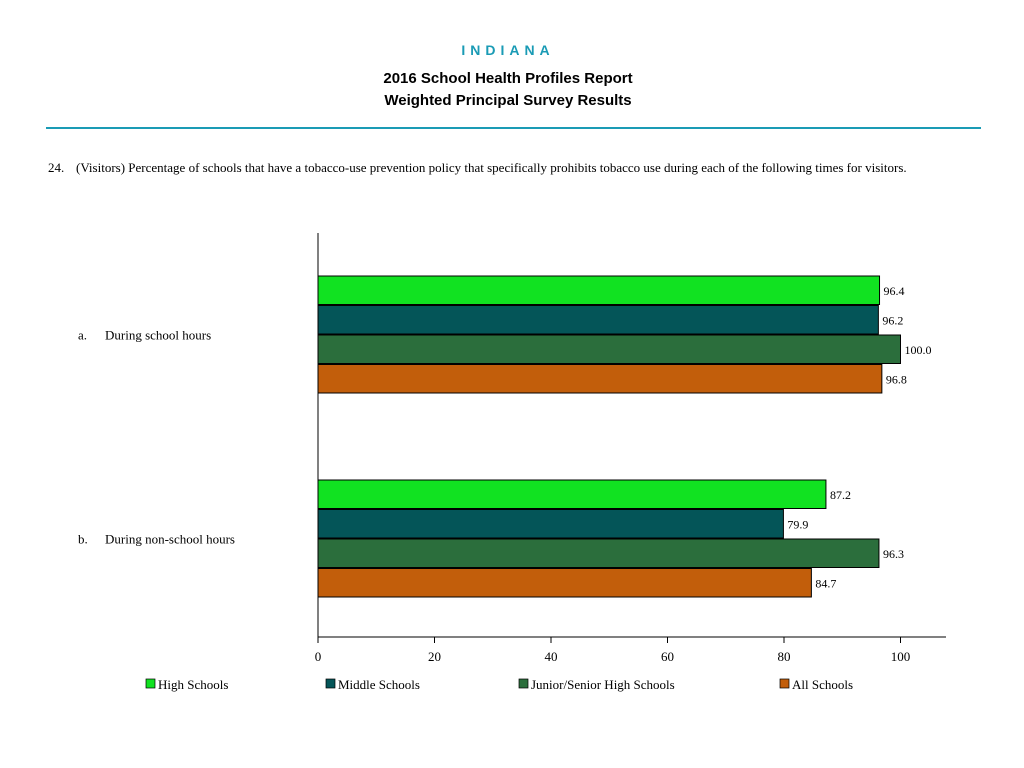  What do you see at coordinates (170, 539) in the screenshot?
I see `category-label: During non-school hours` at bounding box center [170, 539].